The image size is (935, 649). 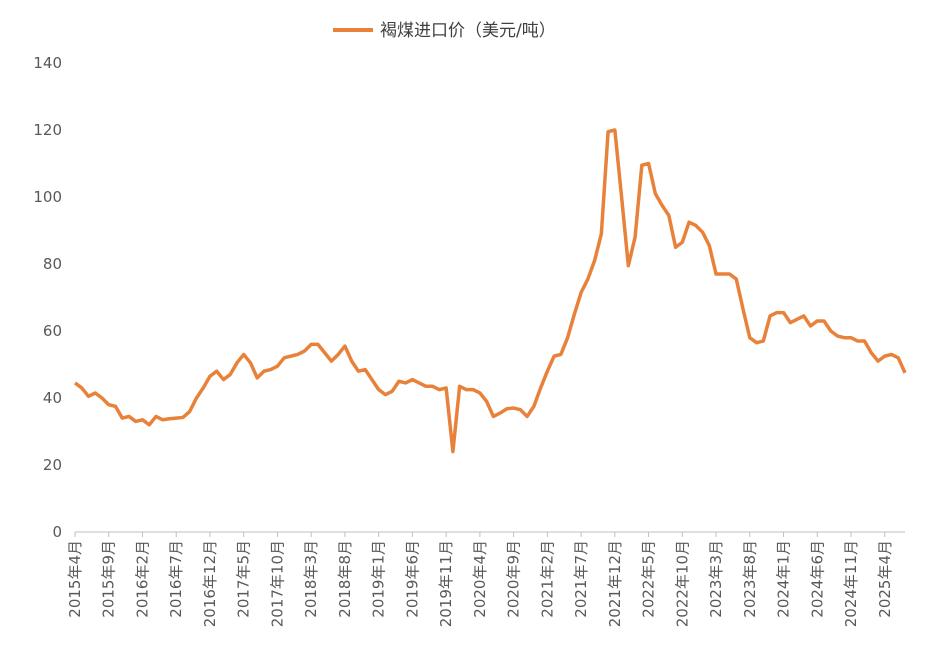 I want to click on x-tick-label: 2019年6月, so click(x=412, y=579).